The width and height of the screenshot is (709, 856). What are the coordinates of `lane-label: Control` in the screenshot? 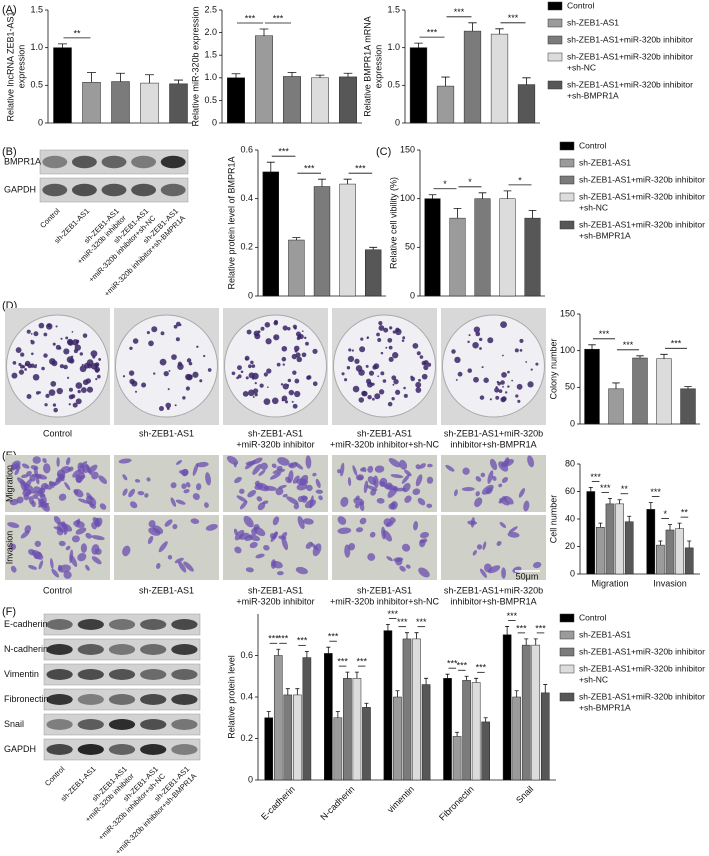 It's located at (55, 776).